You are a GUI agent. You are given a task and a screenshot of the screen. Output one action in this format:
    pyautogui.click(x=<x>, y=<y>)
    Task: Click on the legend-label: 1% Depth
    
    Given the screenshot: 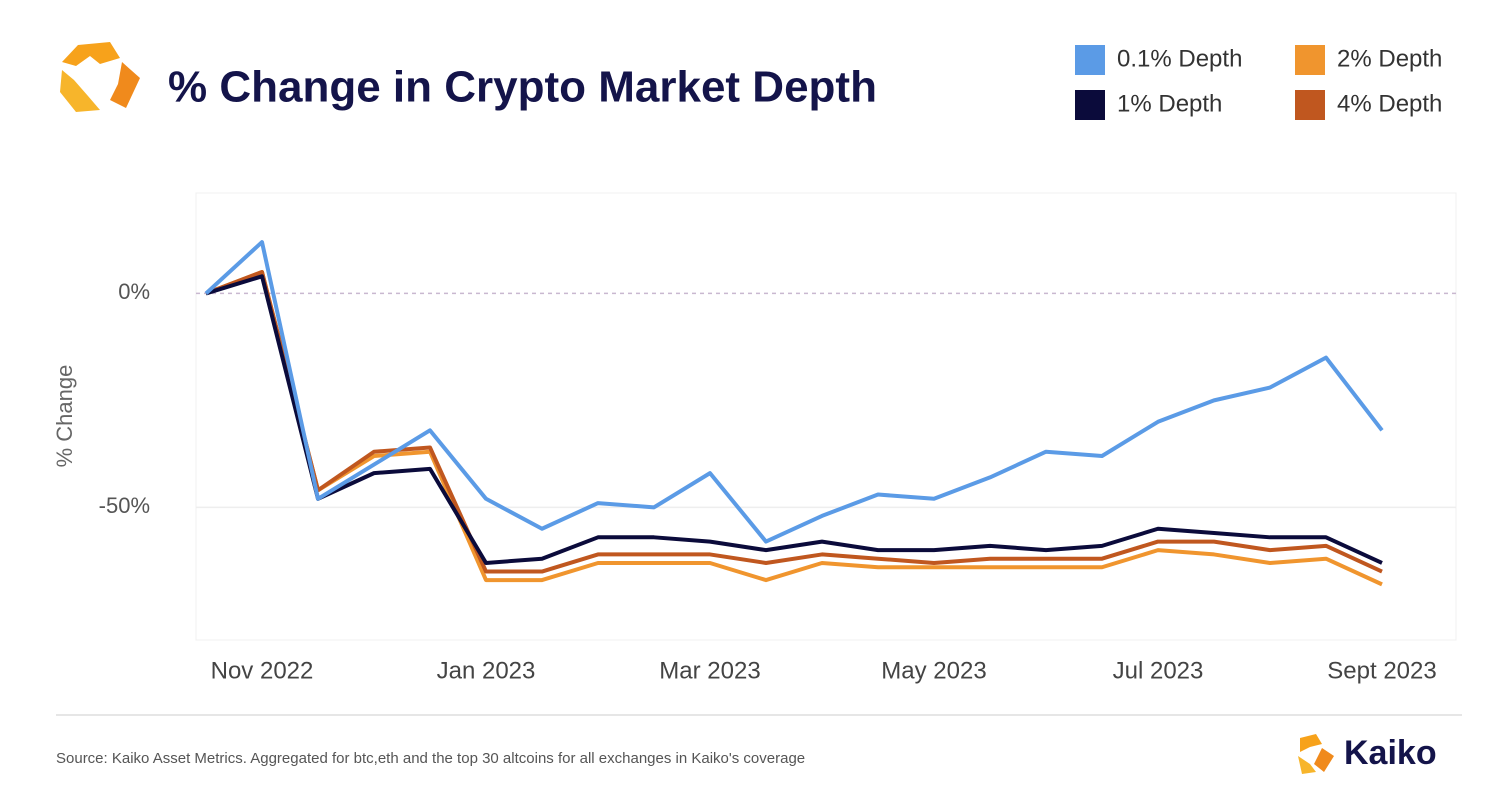 What is the action you would take?
    pyautogui.click(x=1169, y=103)
    